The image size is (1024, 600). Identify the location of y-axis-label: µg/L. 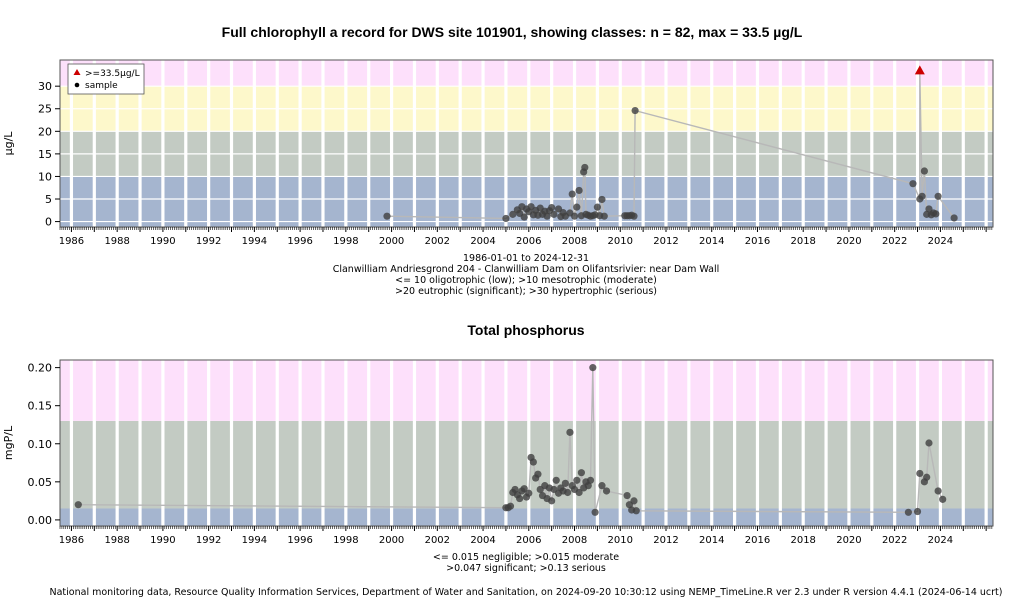
(8, 143).